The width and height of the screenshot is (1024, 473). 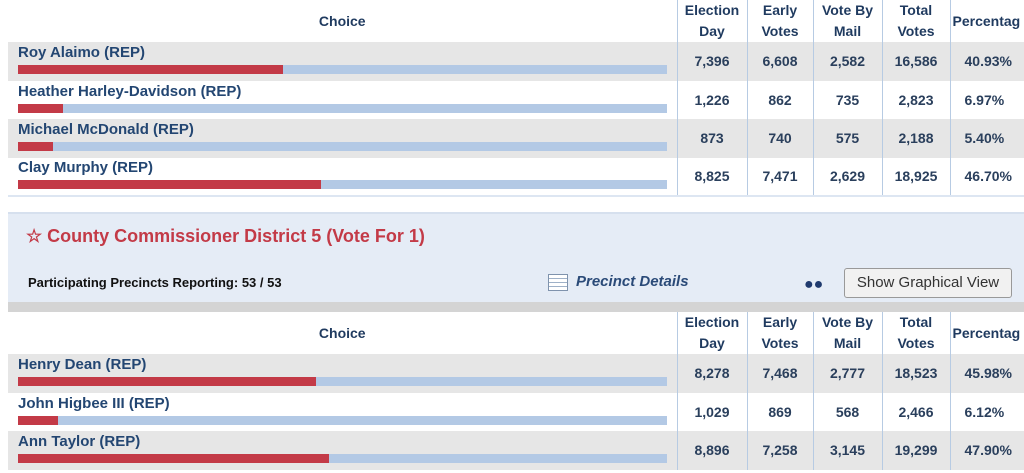 I want to click on candidate-cell: John Higbee III (REP), so click(x=343, y=411).